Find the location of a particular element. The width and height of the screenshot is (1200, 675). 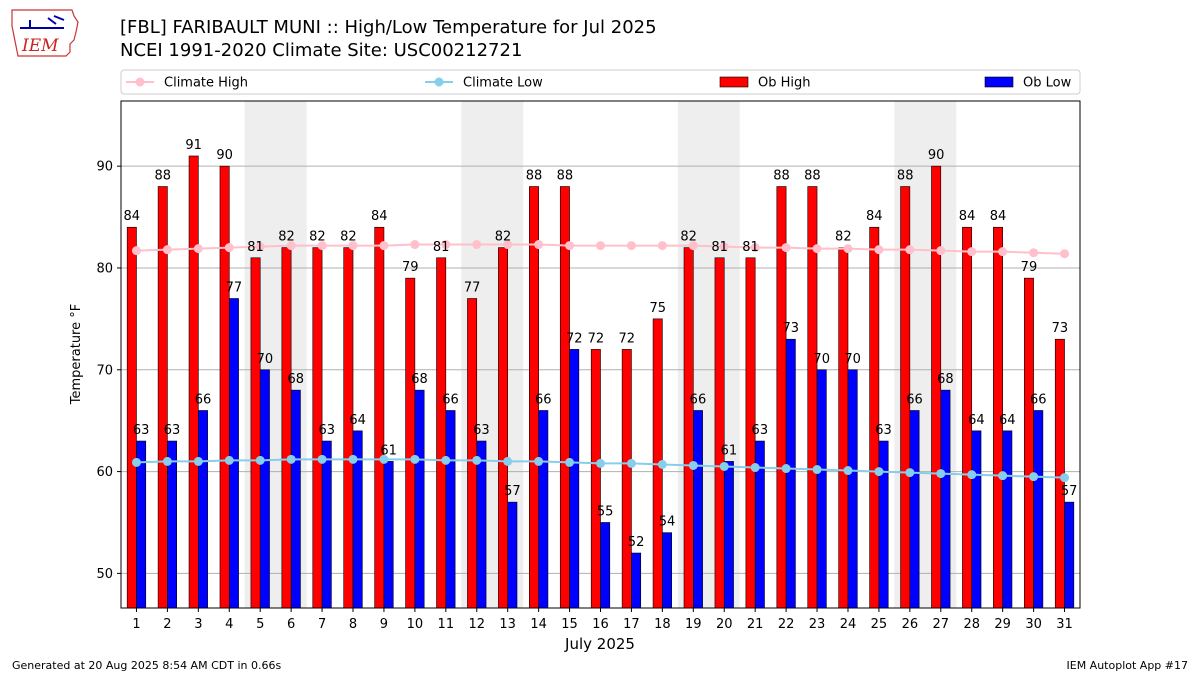

legend-frame is located at coordinates (600, 82).